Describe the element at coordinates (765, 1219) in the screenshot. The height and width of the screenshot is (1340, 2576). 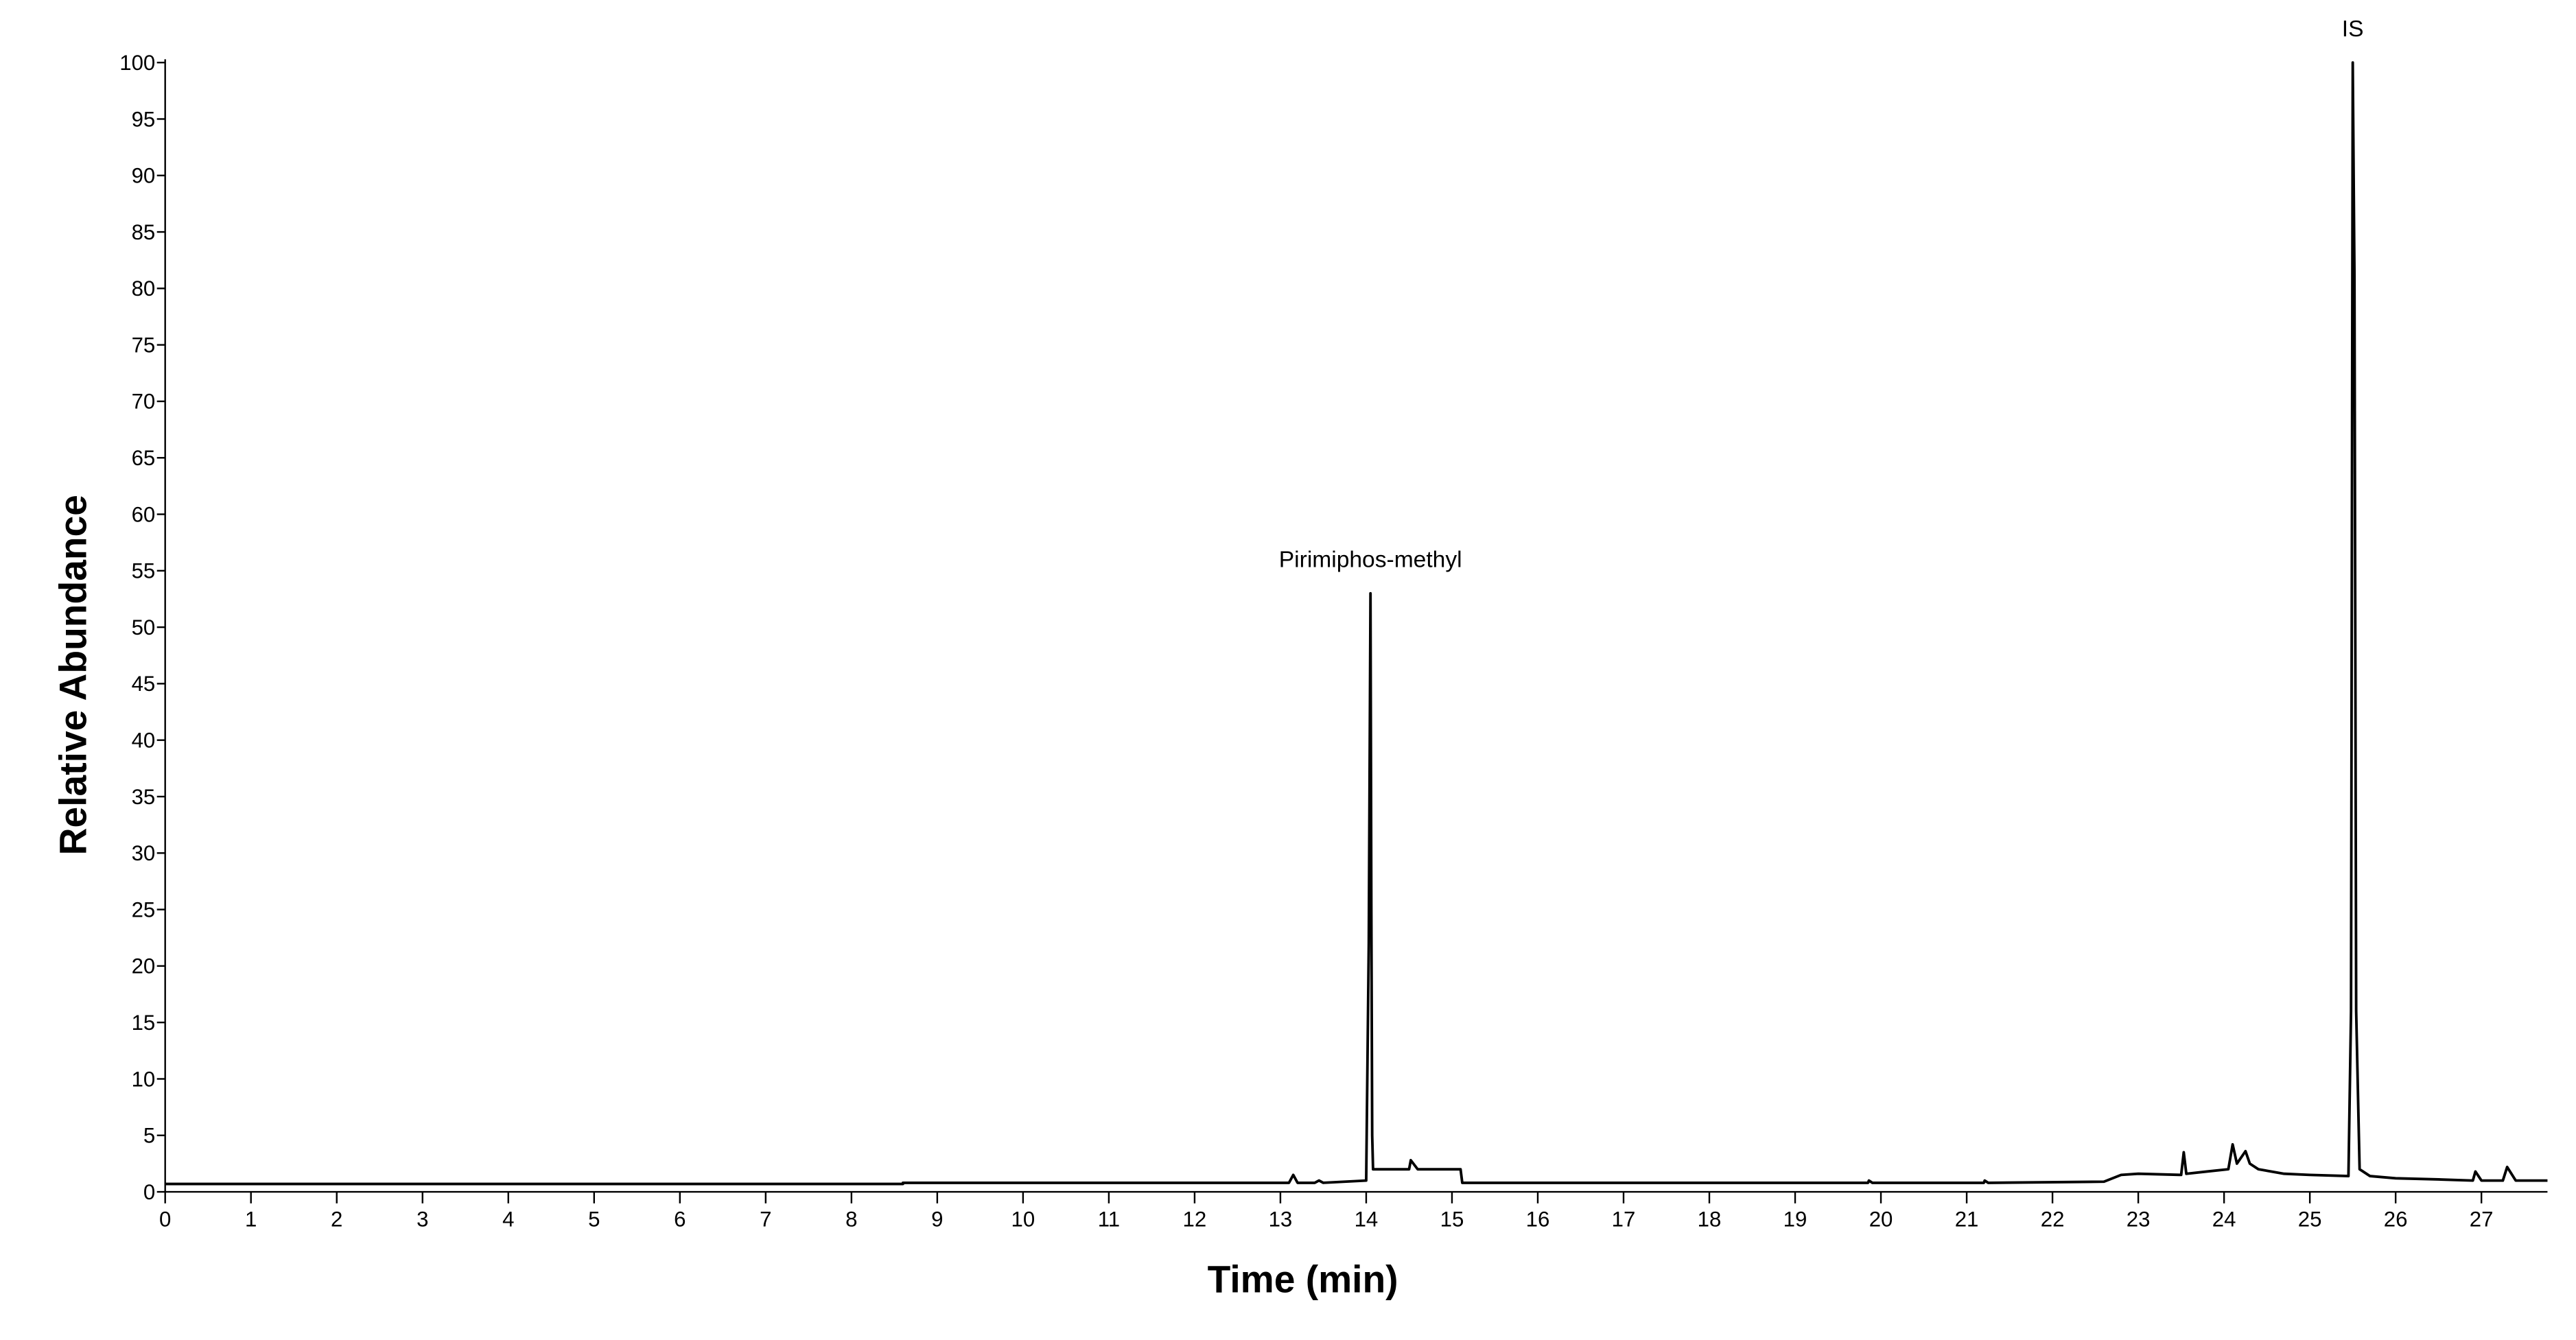
I see `x-tick-label: 7` at that location.